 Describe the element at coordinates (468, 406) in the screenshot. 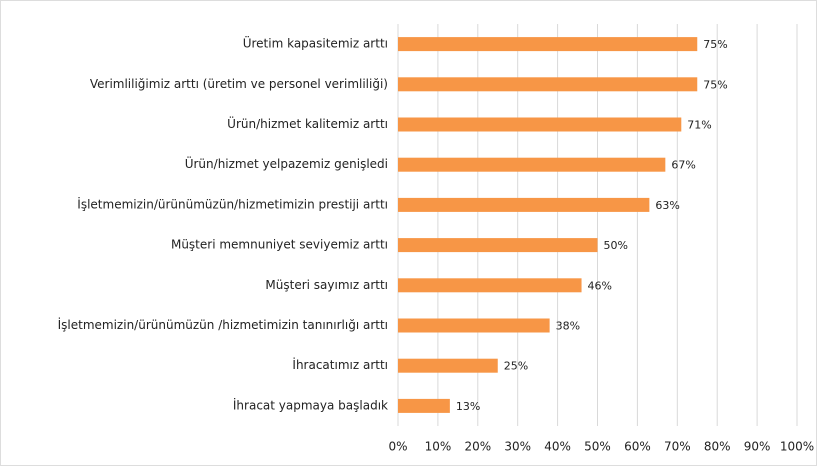

I see `value-label: 13%` at that location.